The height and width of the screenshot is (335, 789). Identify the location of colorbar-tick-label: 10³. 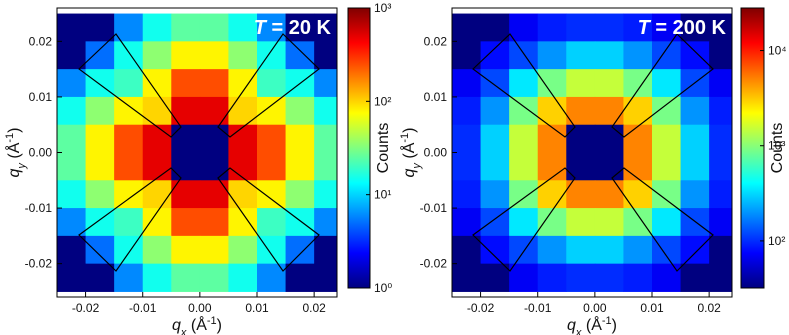
(776, 146).